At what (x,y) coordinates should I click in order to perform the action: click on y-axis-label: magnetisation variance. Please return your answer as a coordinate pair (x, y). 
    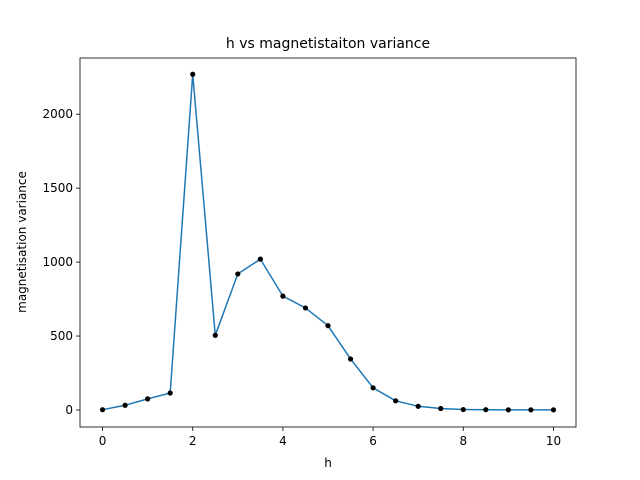
    Looking at the image, I should click on (22, 242).